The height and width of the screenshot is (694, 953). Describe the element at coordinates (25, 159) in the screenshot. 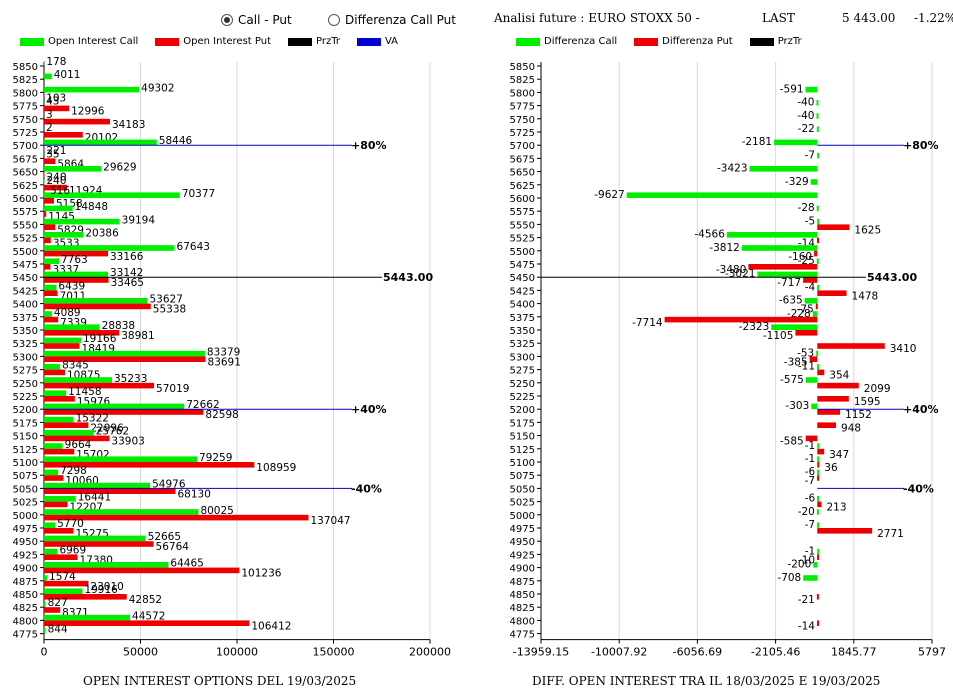

I see `strike-label: 5675` at that location.